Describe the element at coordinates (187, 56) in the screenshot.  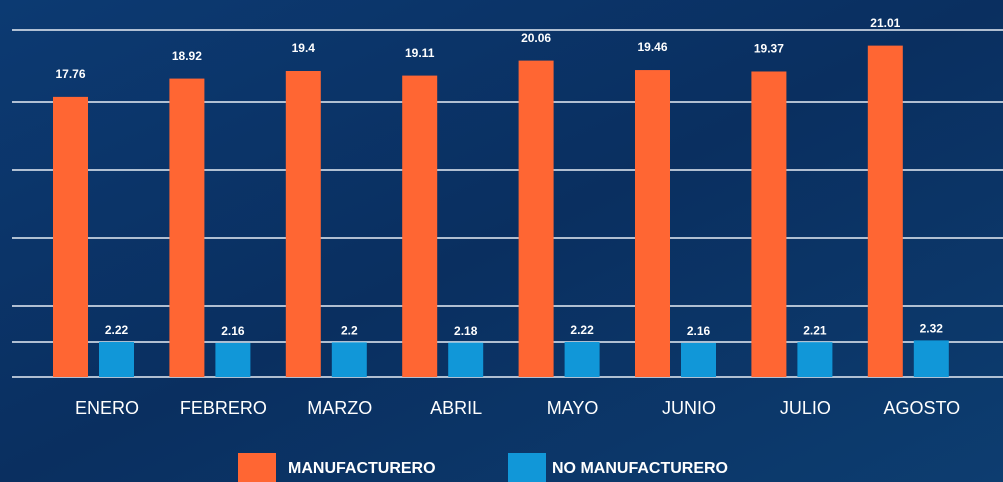
I see `value-label: 18.92` at that location.